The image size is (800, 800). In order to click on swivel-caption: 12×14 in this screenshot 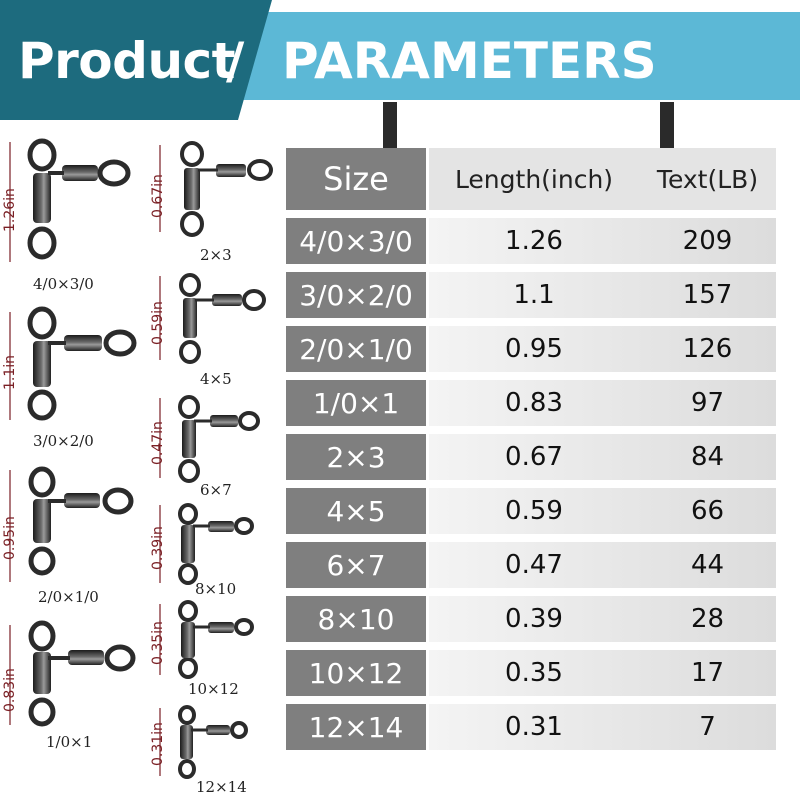, I will do `click(221, 787)`.